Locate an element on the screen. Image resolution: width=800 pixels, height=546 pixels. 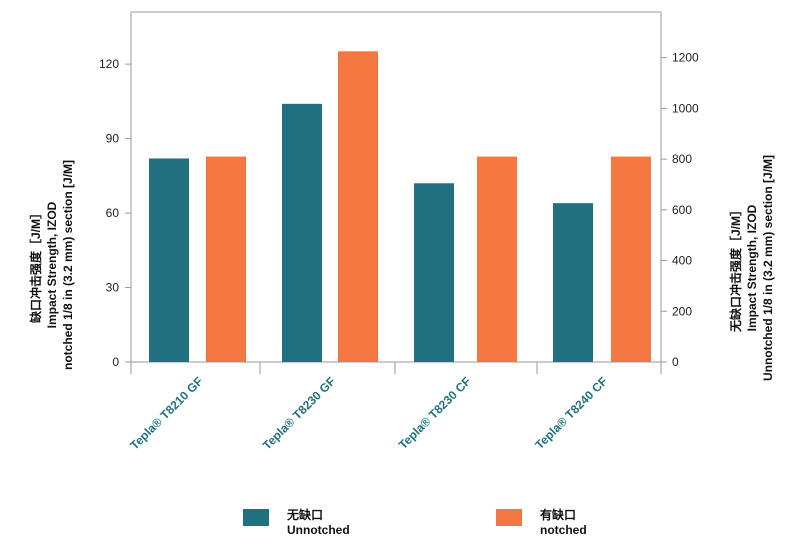
right-axis-title-line-1: Impact Strength, IZOD is located at coordinates (752, 267).